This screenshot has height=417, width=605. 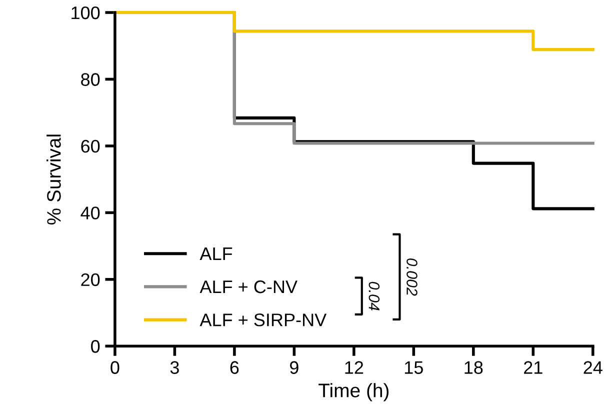 I want to click on y-tick-label: 80, so click(x=90, y=79).